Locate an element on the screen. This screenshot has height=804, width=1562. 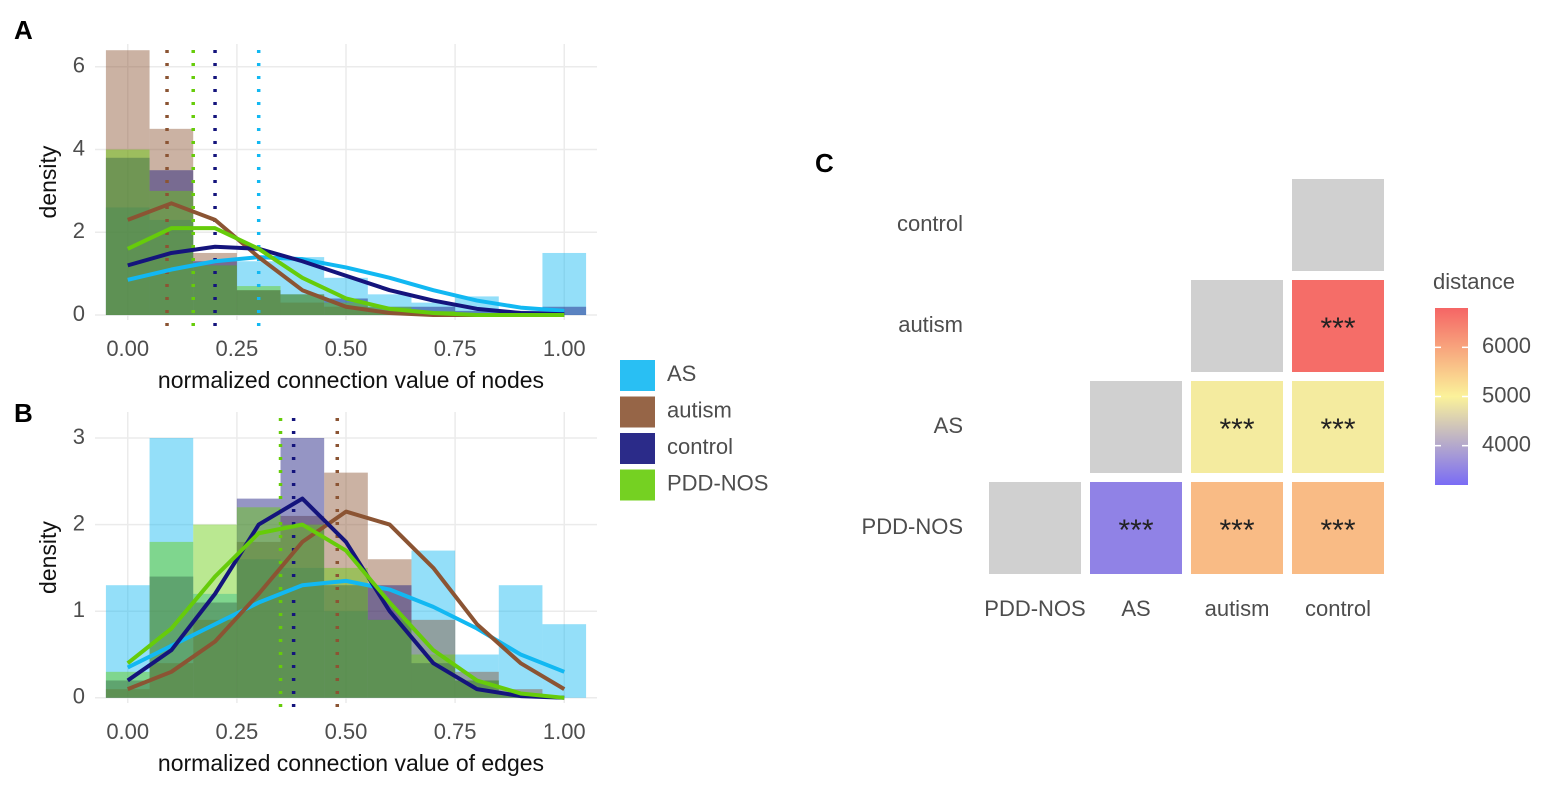
y-tick-label: 4 is located at coordinates (79, 147).